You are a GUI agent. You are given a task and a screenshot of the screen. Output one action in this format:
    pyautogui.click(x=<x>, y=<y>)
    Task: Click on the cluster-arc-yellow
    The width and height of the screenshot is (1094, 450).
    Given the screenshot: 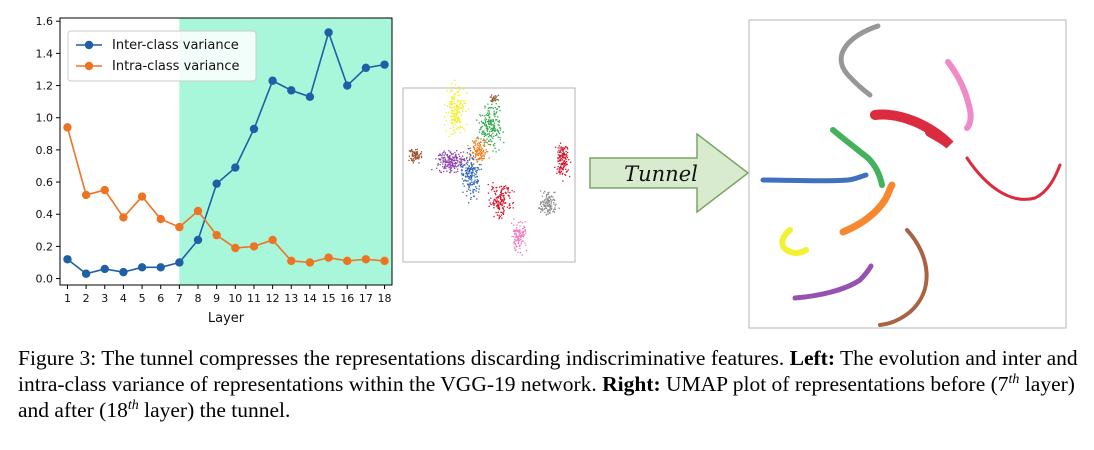 What is the action you would take?
    pyautogui.click(x=794, y=242)
    